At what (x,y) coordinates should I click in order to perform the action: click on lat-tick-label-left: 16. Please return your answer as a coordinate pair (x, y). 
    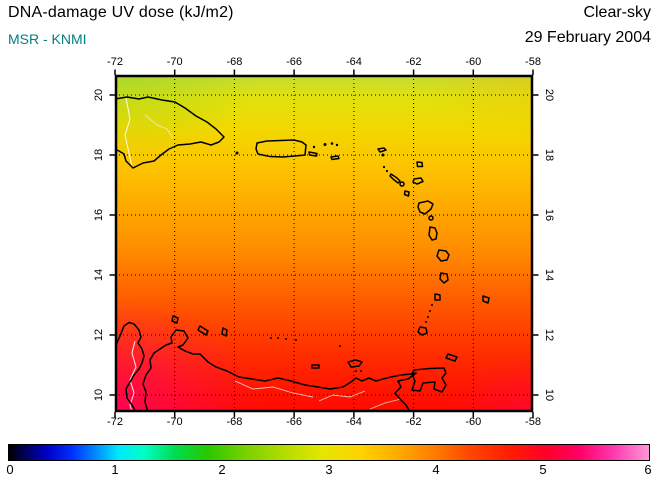
    Looking at the image, I should click on (99, 215).